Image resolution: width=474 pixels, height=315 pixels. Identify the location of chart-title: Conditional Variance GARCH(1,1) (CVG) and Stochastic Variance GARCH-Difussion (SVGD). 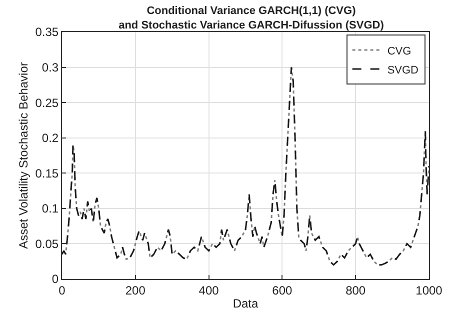
(251, 18).